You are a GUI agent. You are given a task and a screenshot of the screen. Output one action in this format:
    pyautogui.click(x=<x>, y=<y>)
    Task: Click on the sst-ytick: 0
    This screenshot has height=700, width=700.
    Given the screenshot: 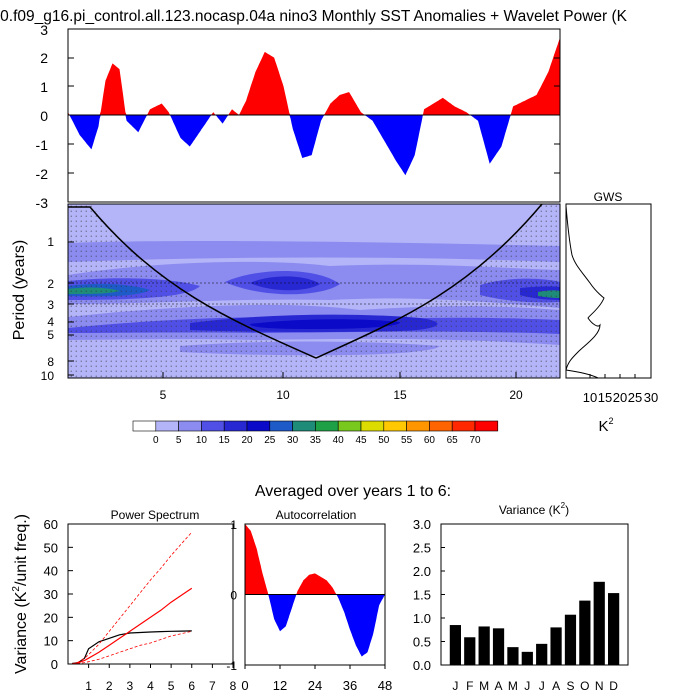 What is the action you would take?
    pyautogui.click(x=44, y=116)
    